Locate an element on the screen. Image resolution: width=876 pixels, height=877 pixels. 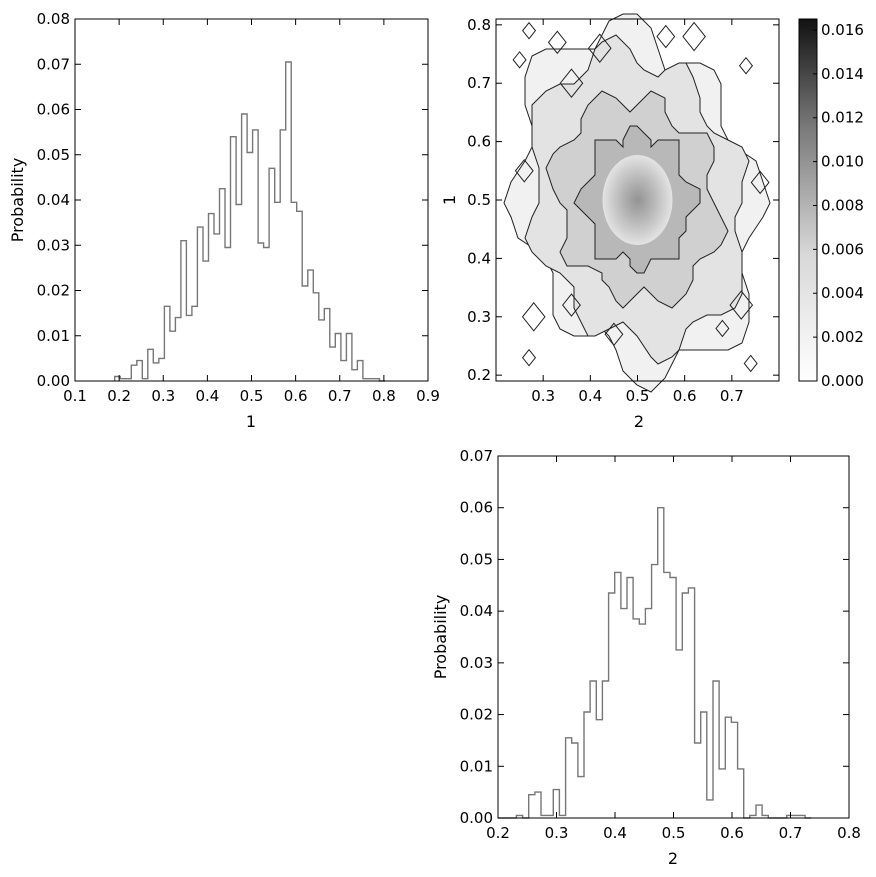
contour-xtick-label: 0.6 is located at coordinates (685, 396).